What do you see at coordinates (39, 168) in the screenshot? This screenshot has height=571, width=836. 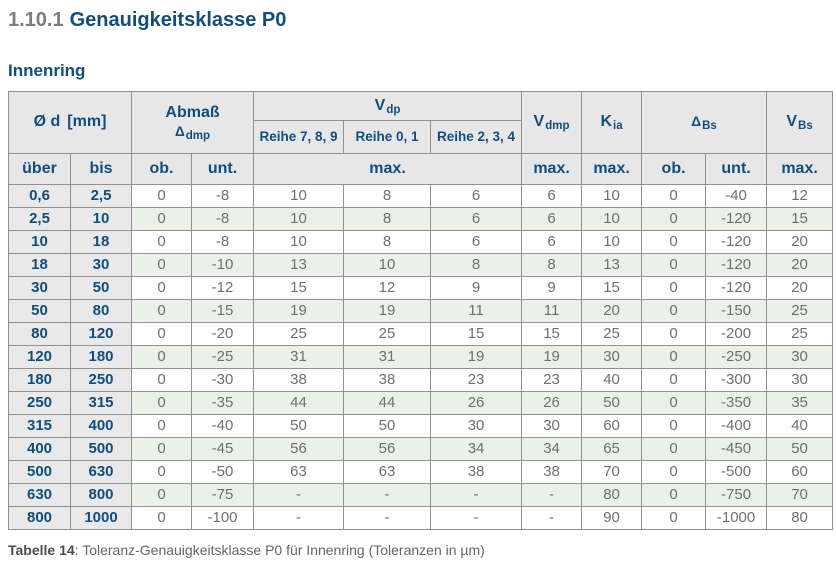 I see `col-header-ueber: über` at bounding box center [39, 168].